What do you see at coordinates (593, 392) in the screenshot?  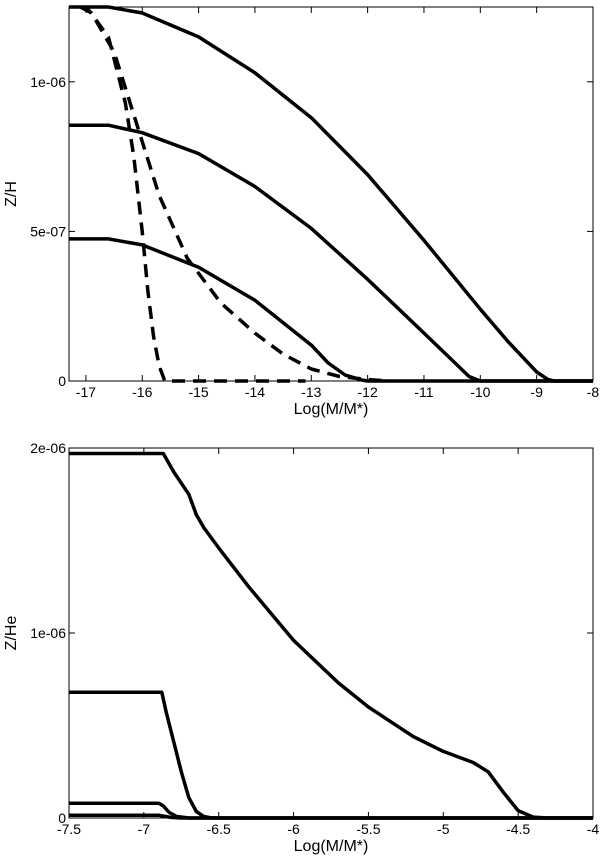 I see `top-x-tick-label: -8` at bounding box center [593, 392].